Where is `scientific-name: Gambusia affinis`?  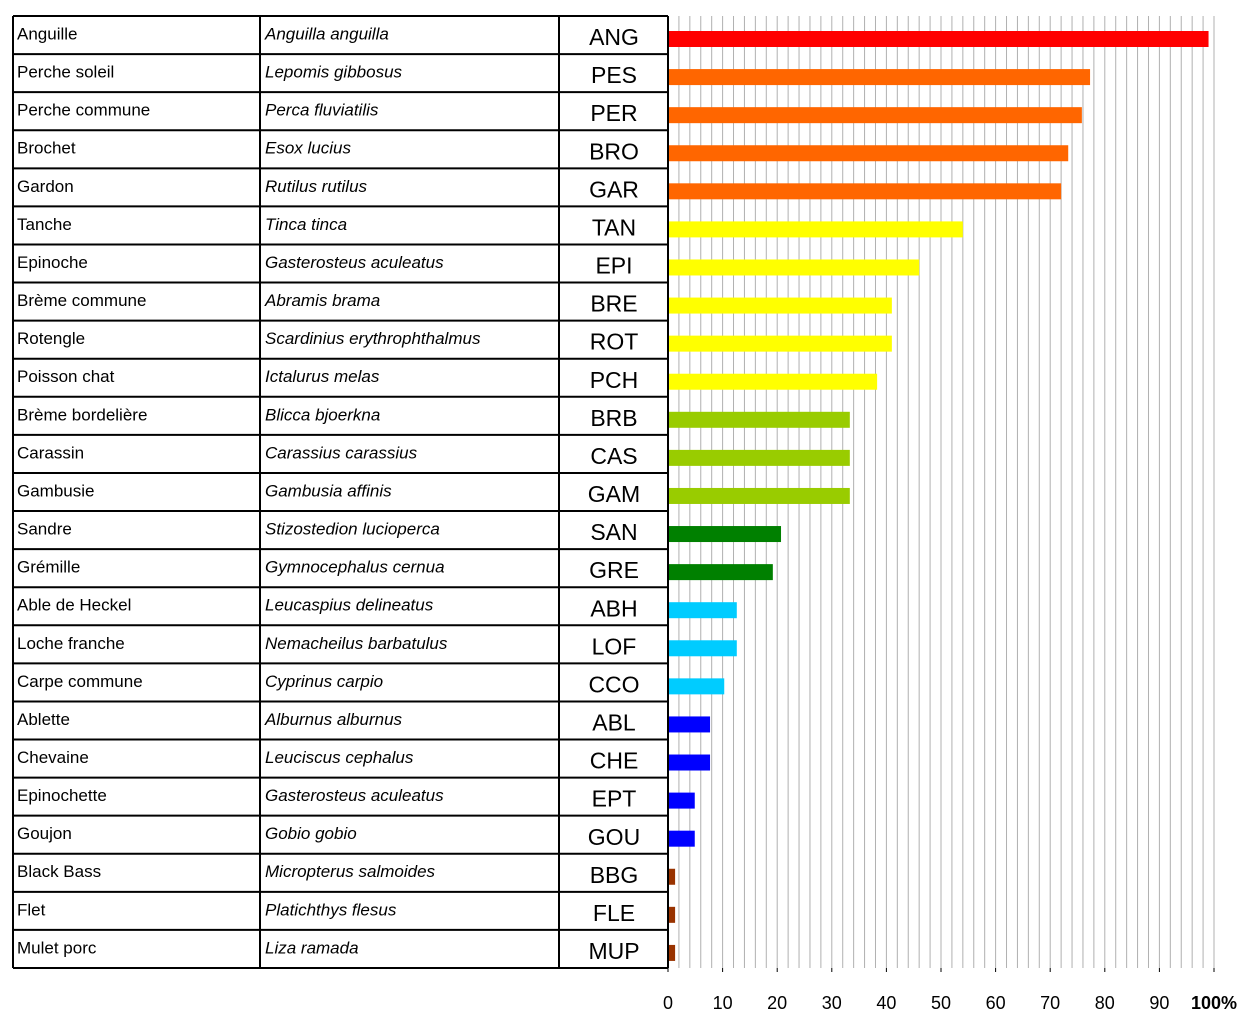 scientific-name: Gambusia affinis is located at coordinates (328, 490).